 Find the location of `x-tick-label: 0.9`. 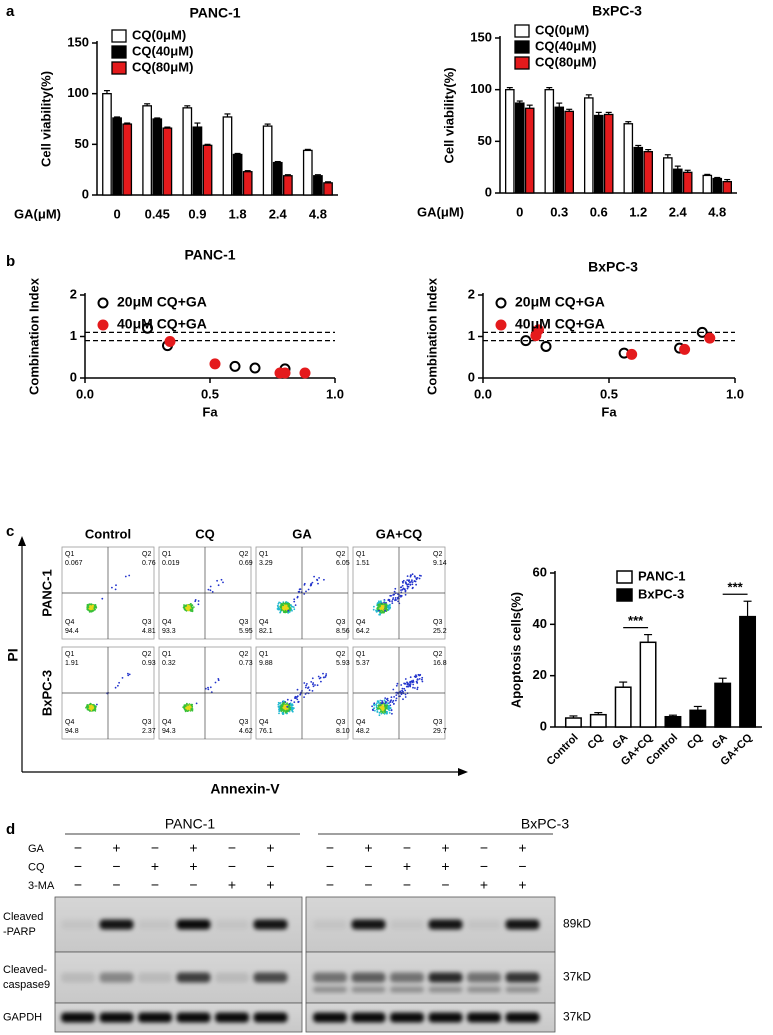

x-tick-label: 0.9 is located at coordinates (197, 213).